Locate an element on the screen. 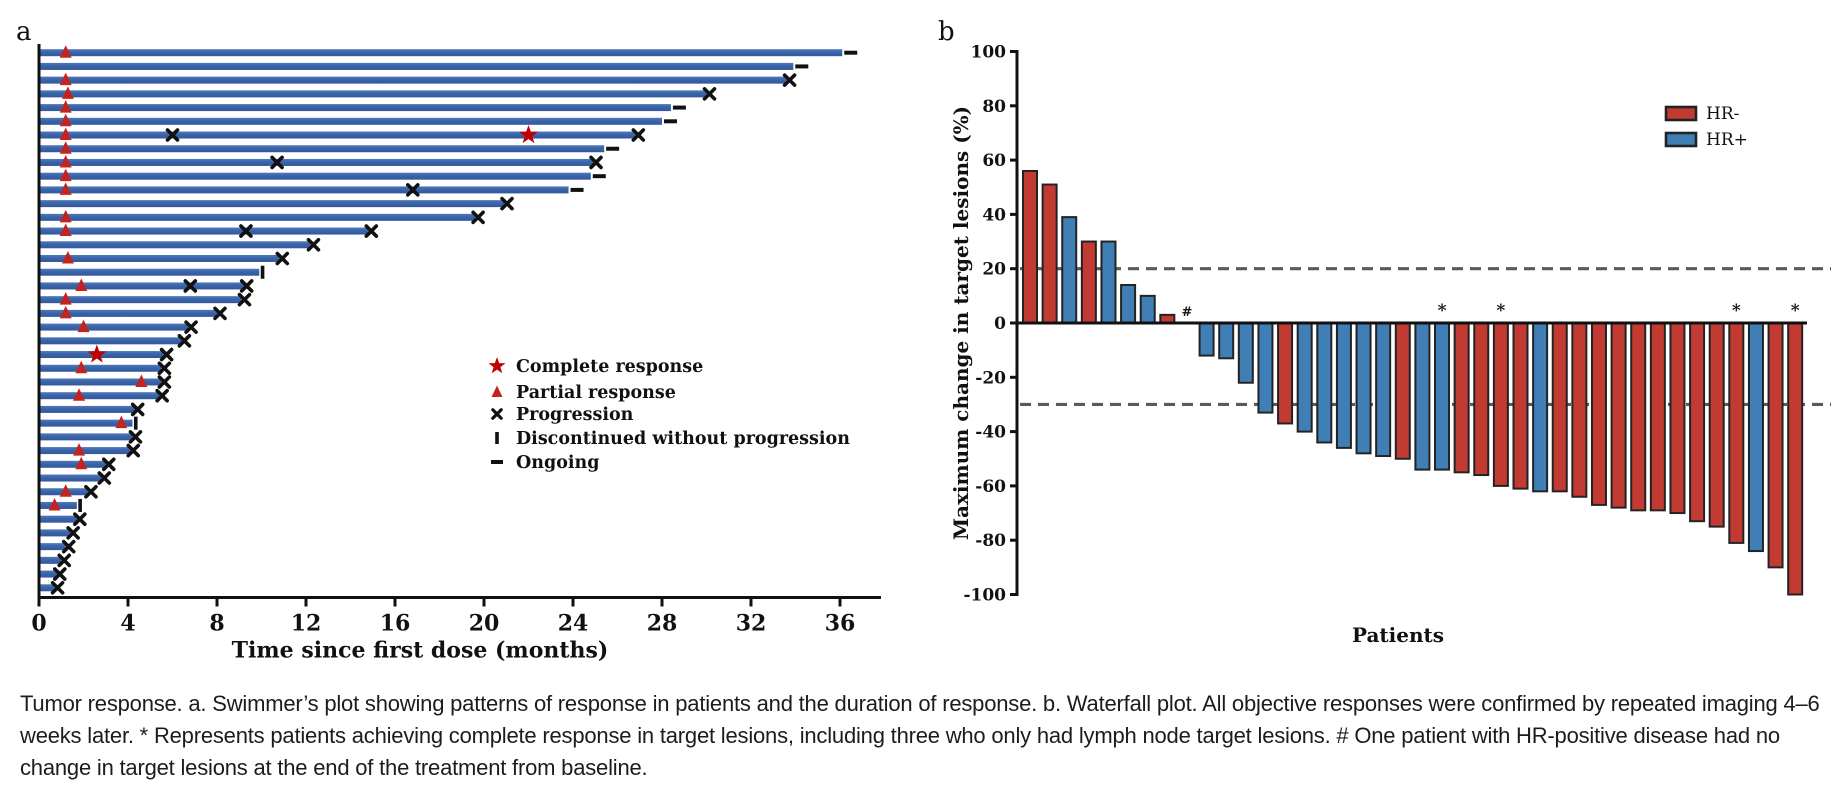 This screenshot has width=1835, height=803. legend-label: Complete response is located at coordinates (609, 367).